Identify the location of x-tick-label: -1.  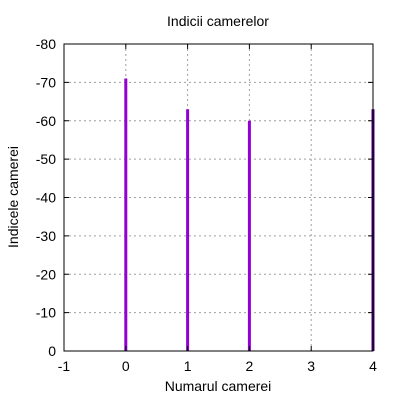
(64, 366).